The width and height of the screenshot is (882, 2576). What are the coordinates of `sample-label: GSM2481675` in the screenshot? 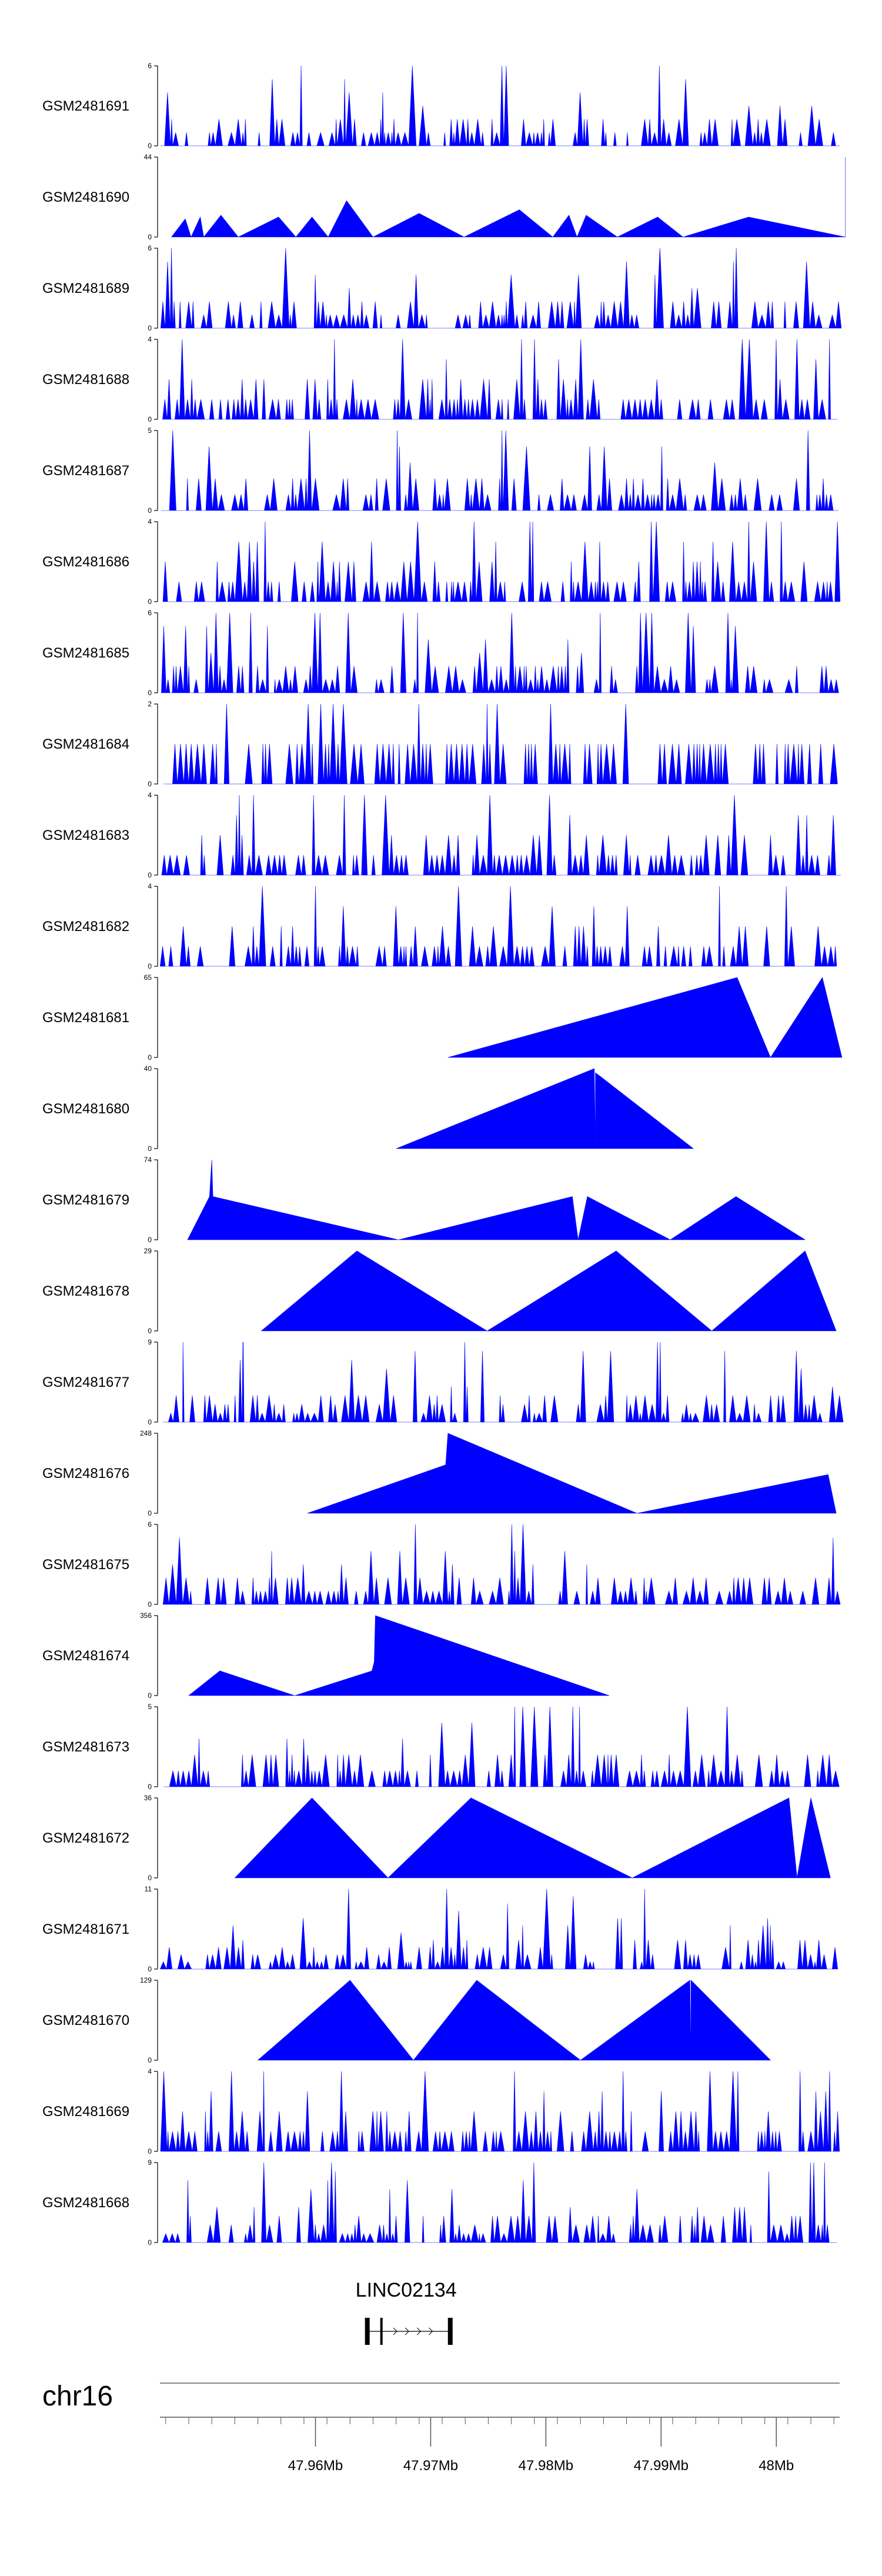 It's located at (85, 1565).